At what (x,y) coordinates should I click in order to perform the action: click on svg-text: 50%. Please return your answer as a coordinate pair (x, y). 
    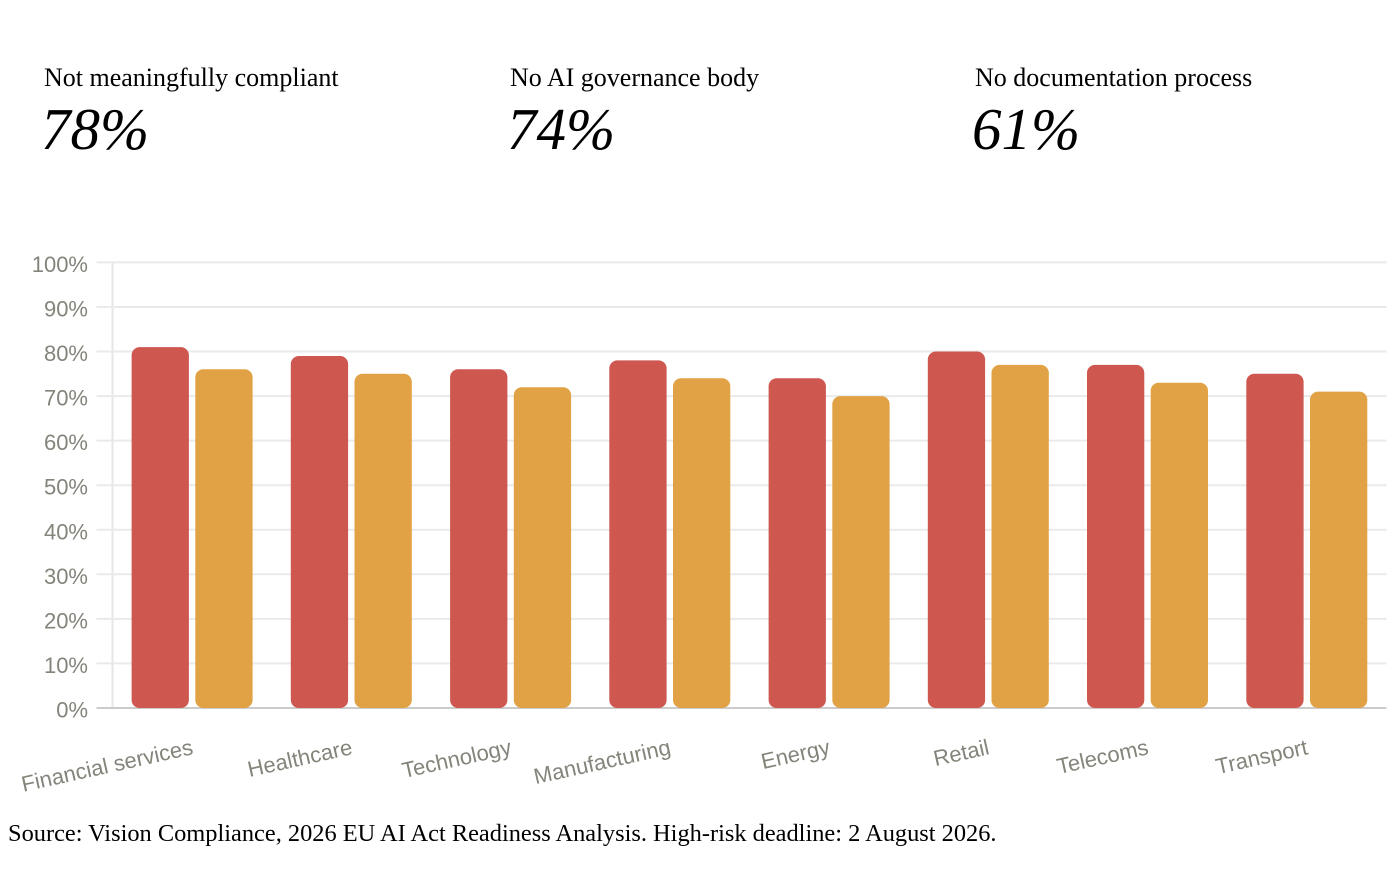
    Looking at the image, I should click on (66, 487).